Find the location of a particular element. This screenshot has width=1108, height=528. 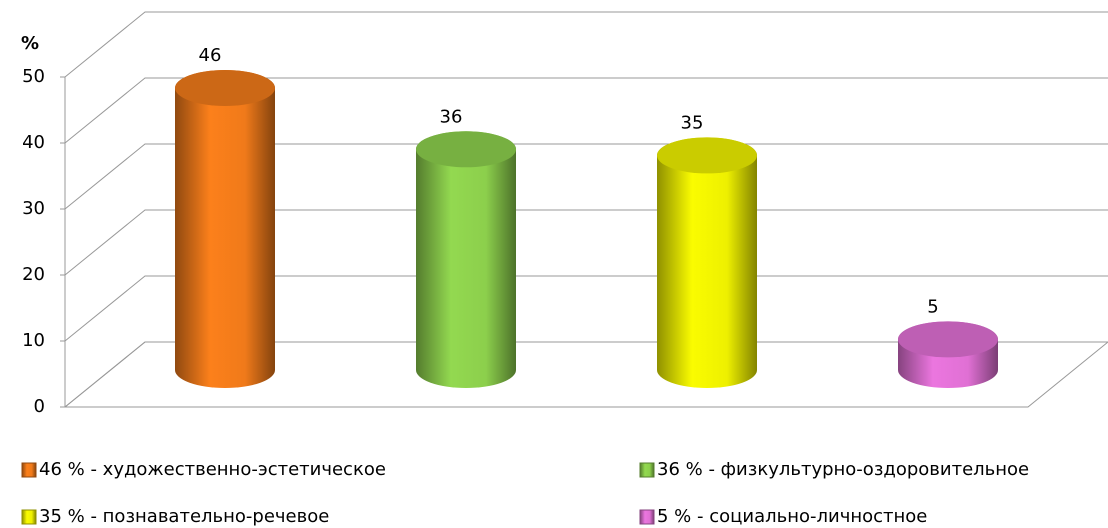

value-label: 5 is located at coordinates (932, 306).